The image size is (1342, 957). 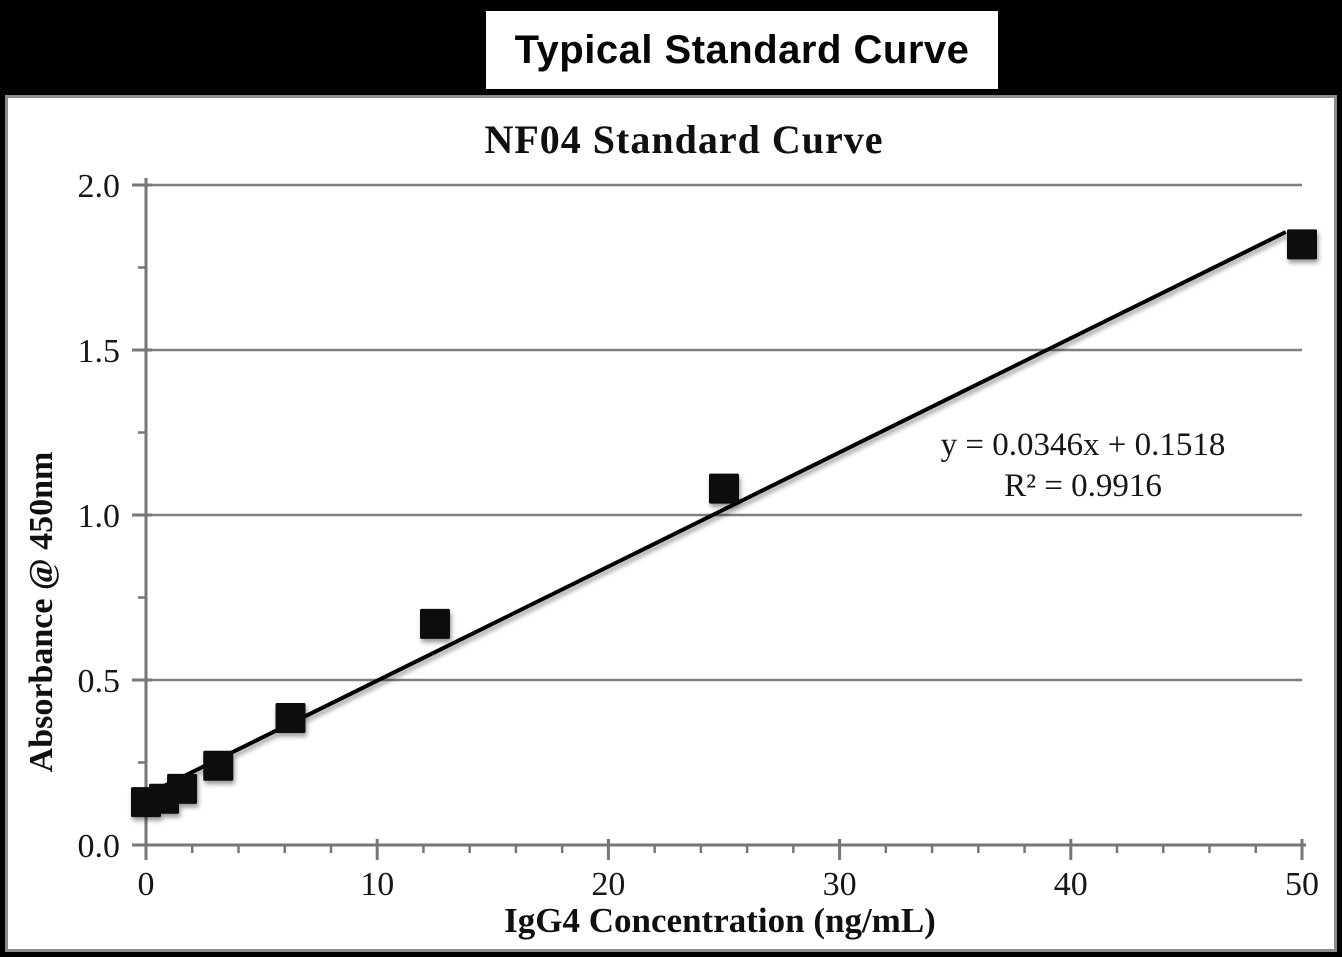 I want to click on x-tick-label: 10, so click(x=377, y=884).